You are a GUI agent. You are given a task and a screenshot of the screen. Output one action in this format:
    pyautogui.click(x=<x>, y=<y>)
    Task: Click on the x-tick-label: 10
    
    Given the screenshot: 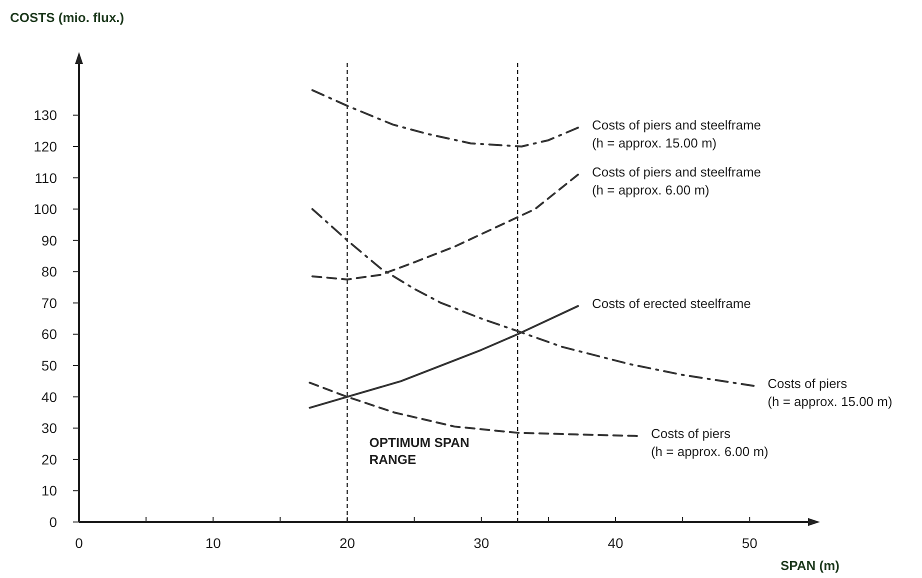 What is the action you would take?
    pyautogui.click(x=213, y=543)
    